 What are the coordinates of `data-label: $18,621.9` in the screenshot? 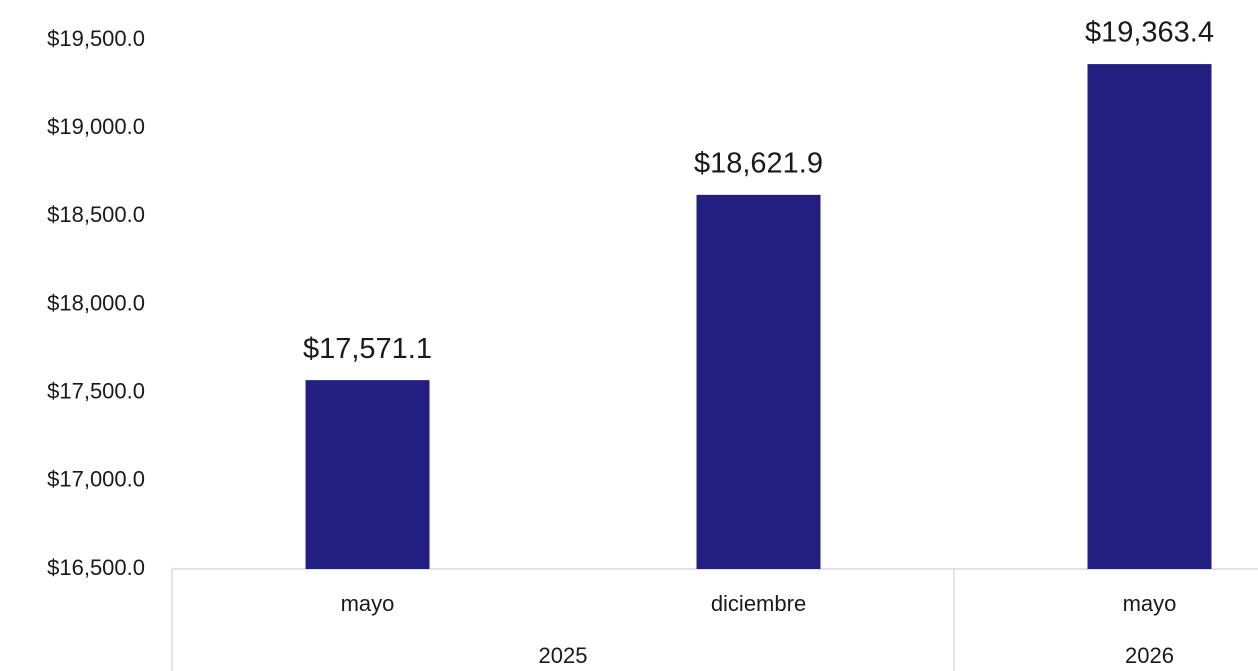 It's located at (758, 163).